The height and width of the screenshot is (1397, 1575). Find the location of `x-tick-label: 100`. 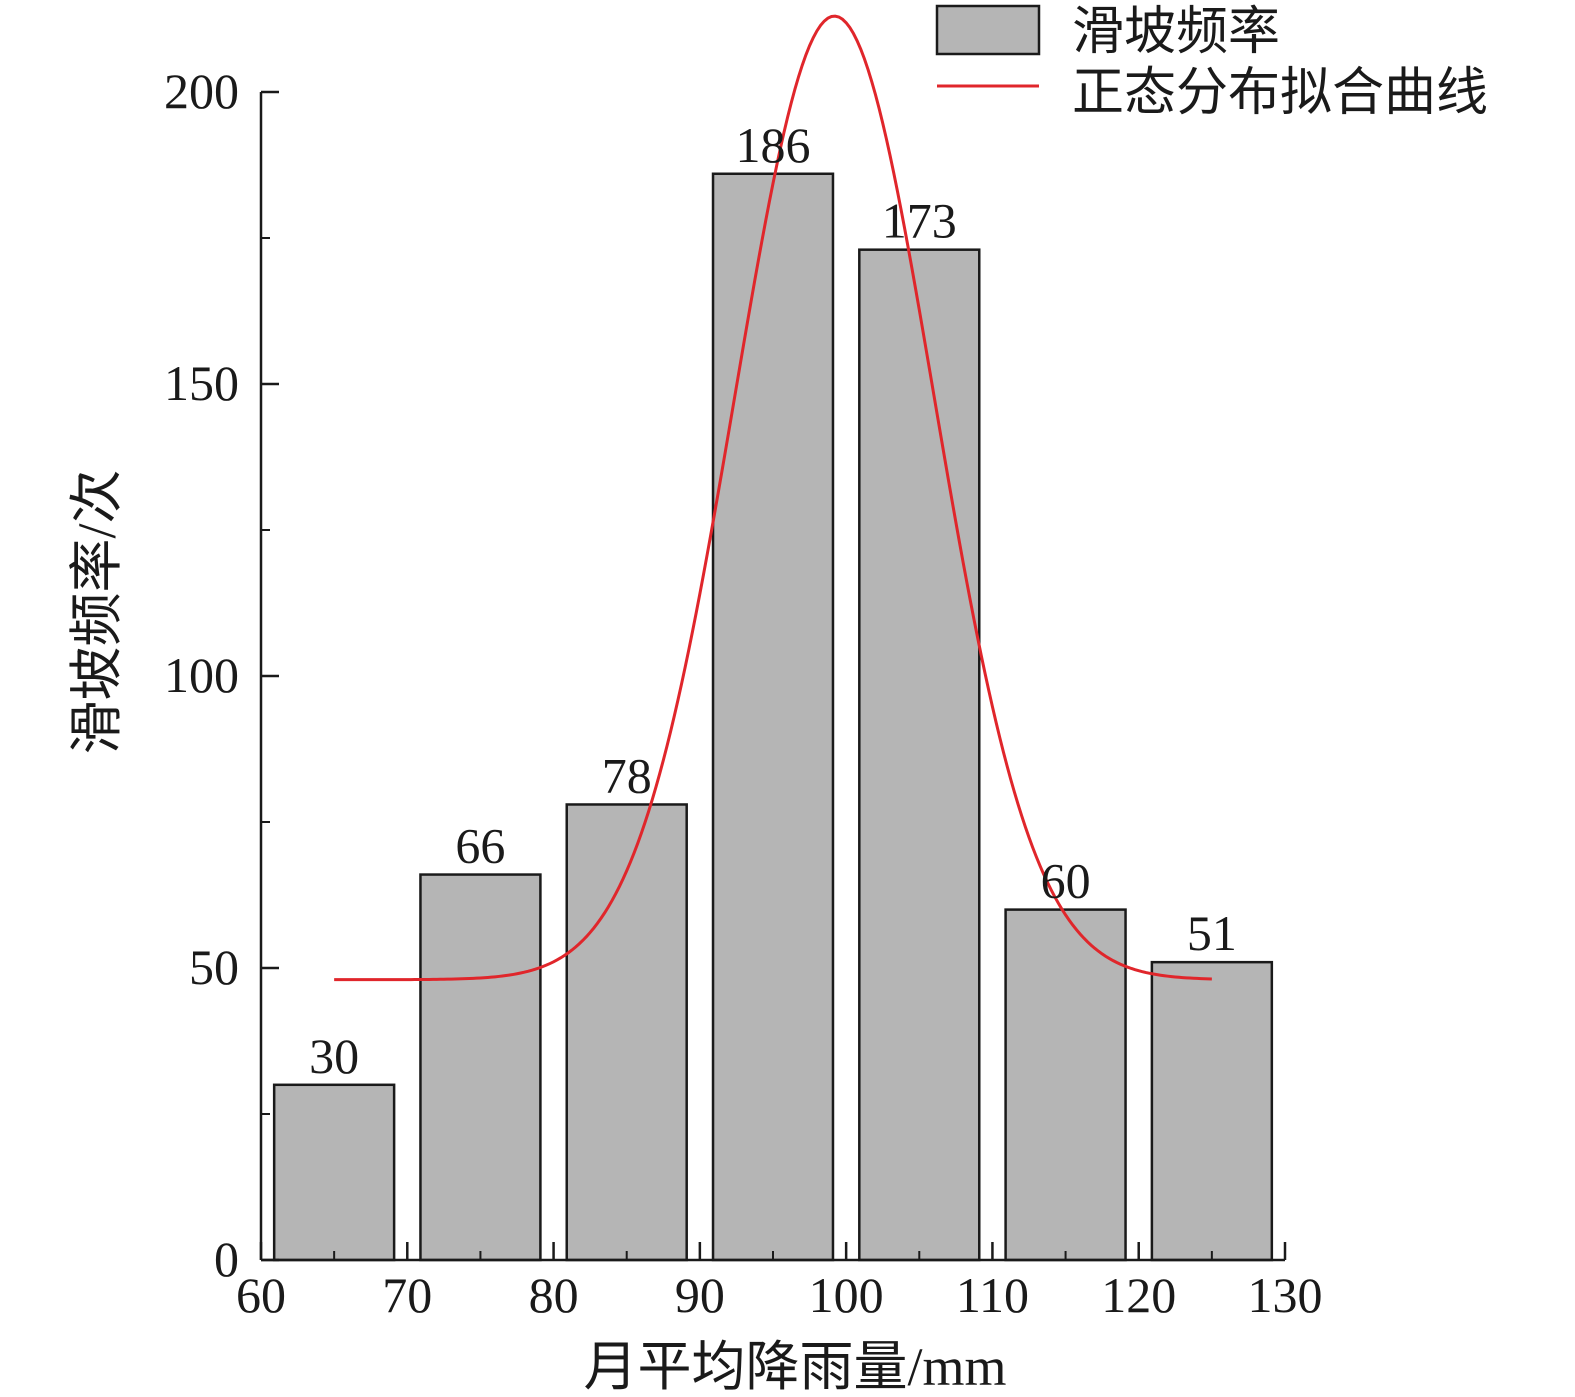

x-tick-label: 100 is located at coordinates (846, 1295).